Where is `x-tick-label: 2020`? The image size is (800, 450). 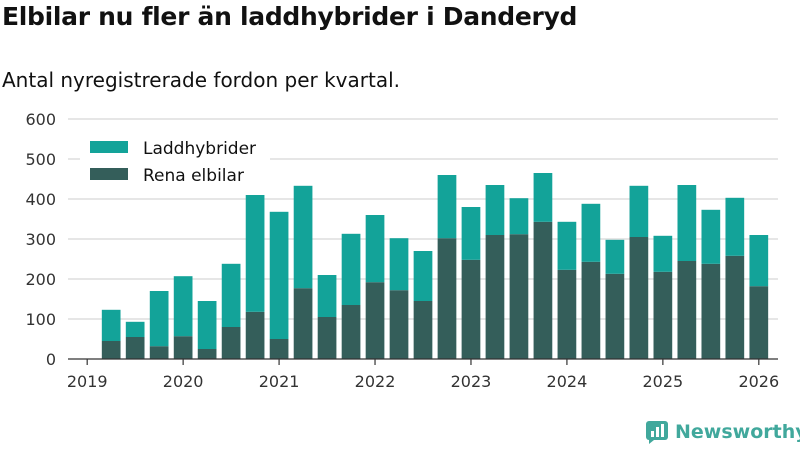 x-tick-label: 2020 is located at coordinates (183, 381).